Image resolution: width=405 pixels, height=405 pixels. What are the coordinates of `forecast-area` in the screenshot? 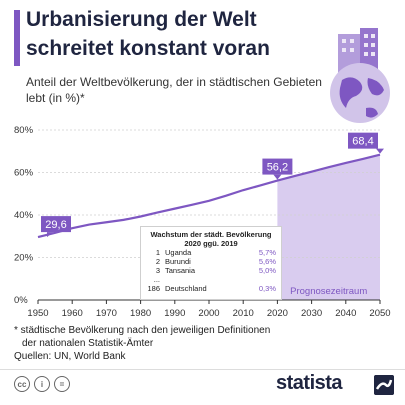 It's located at (328, 227).